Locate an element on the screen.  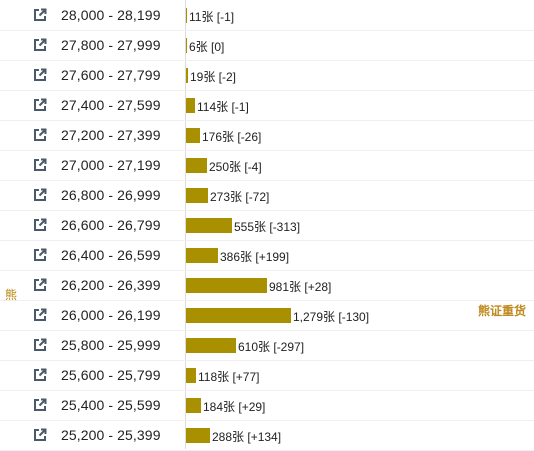
price-range: 25,600 - 25,799 is located at coordinates (111, 375).